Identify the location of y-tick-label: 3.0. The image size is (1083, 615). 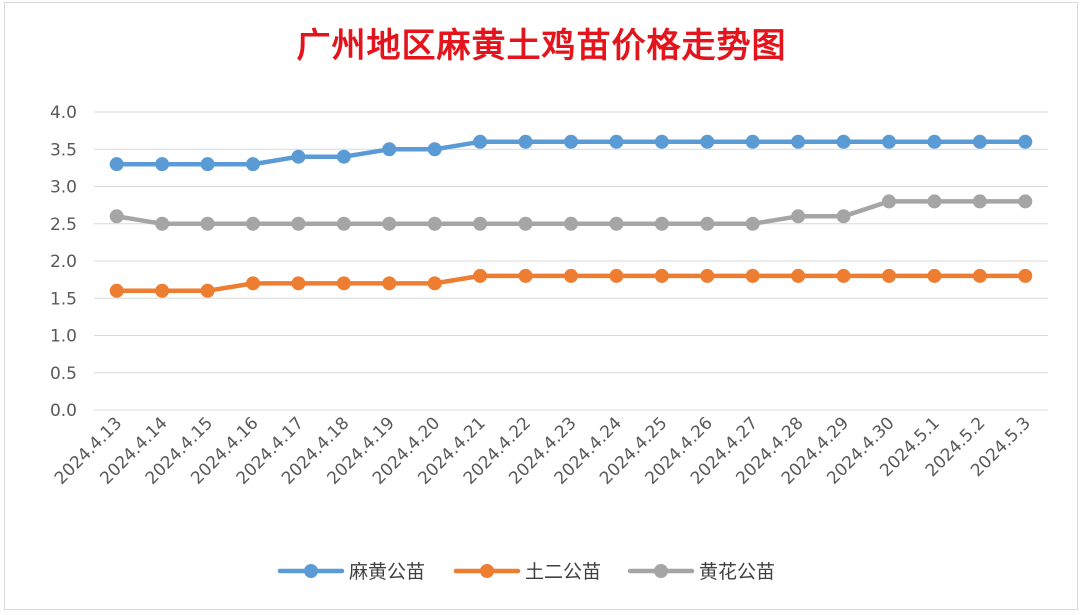
(63, 188).